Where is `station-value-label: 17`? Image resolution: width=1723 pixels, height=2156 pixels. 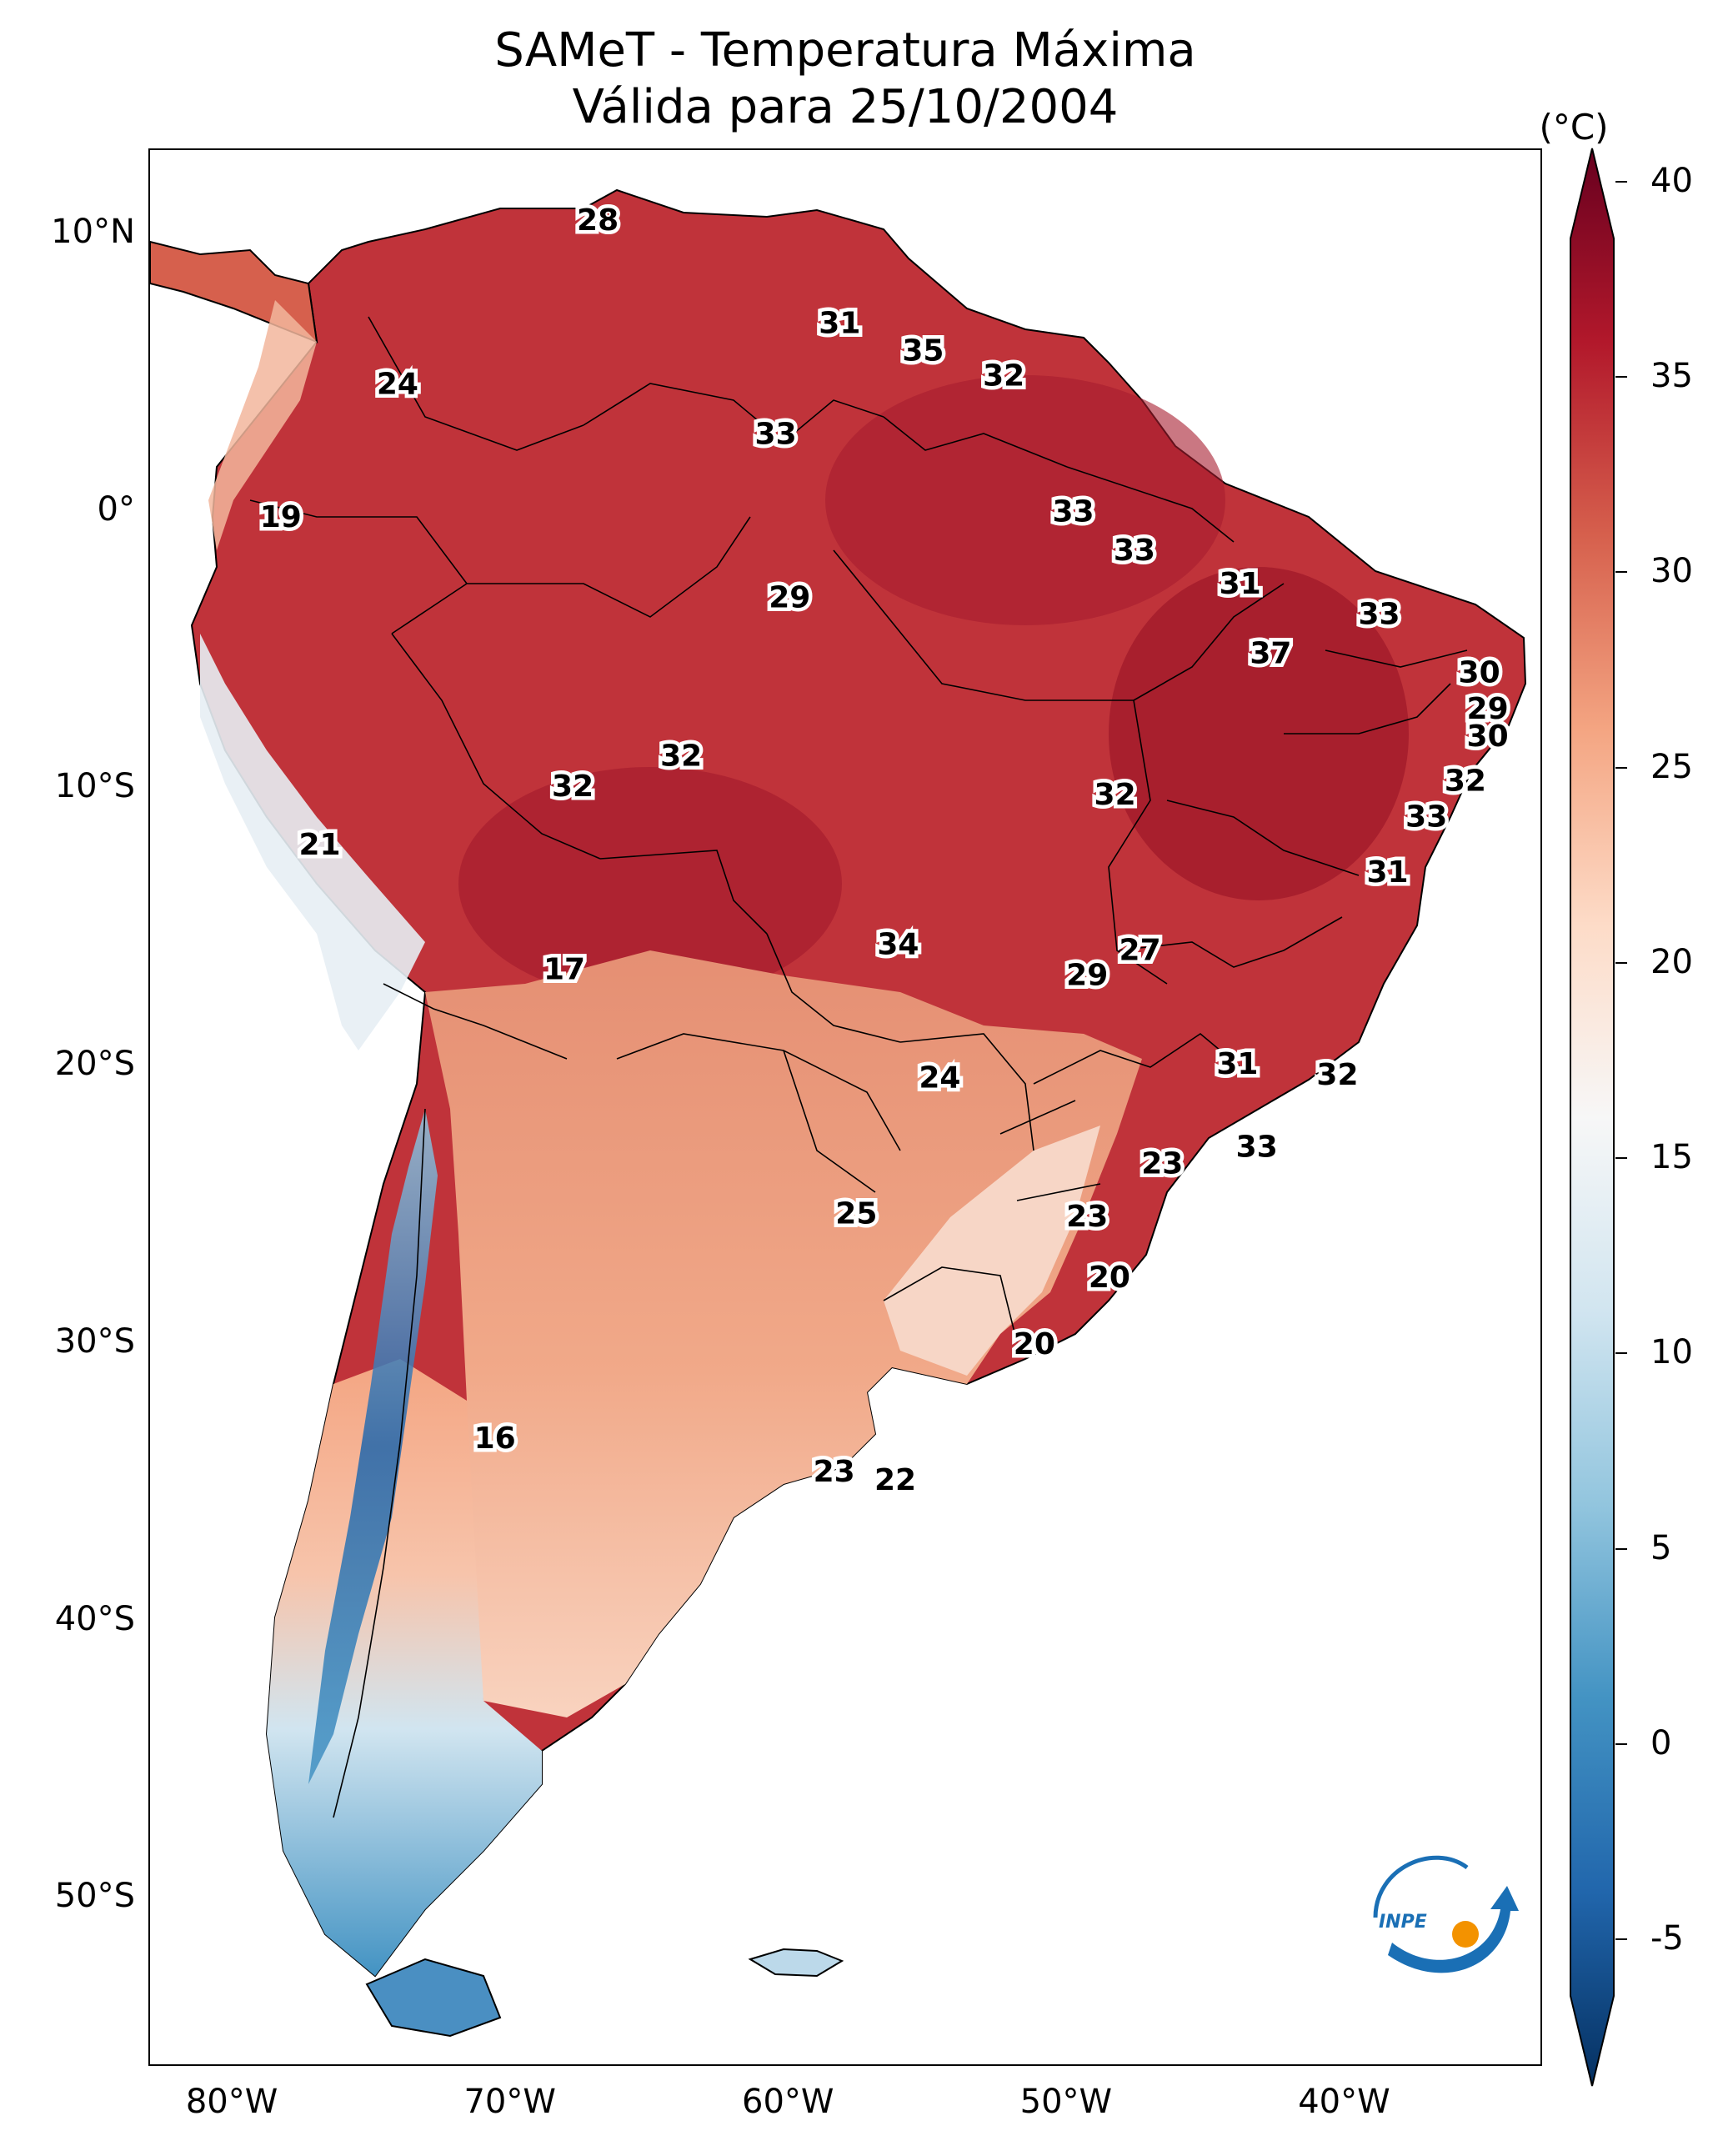 station-value-label: 17 is located at coordinates (564, 970).